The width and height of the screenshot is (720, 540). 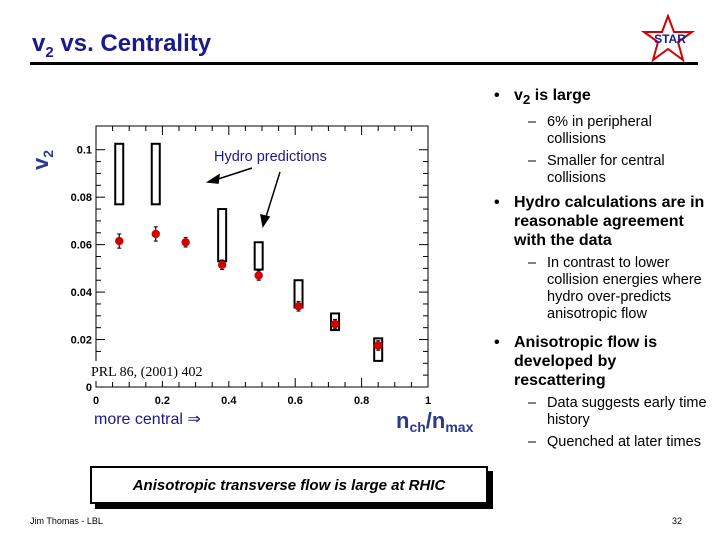 What do you see at coordinates (212, 178) in the screenshot?
I see `arrowhead-left` at bounding box center [212, 178].